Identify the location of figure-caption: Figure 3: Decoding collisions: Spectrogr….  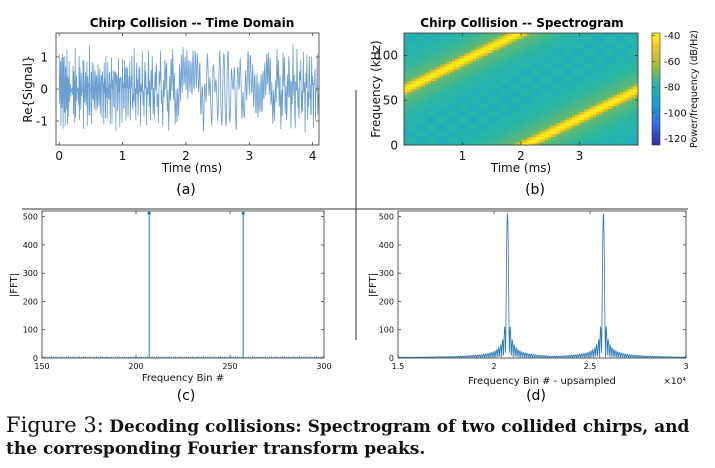
(358, 437).